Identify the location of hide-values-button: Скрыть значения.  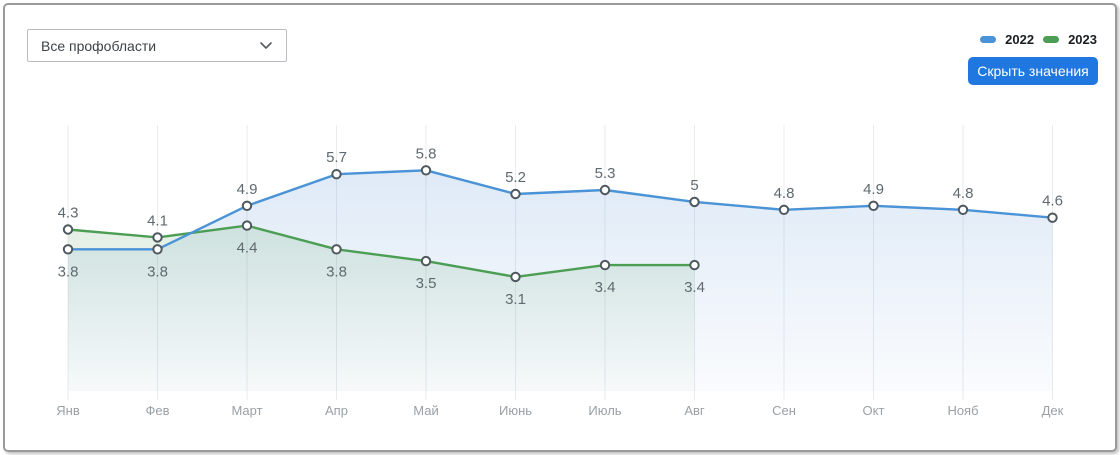
(1033, 71).